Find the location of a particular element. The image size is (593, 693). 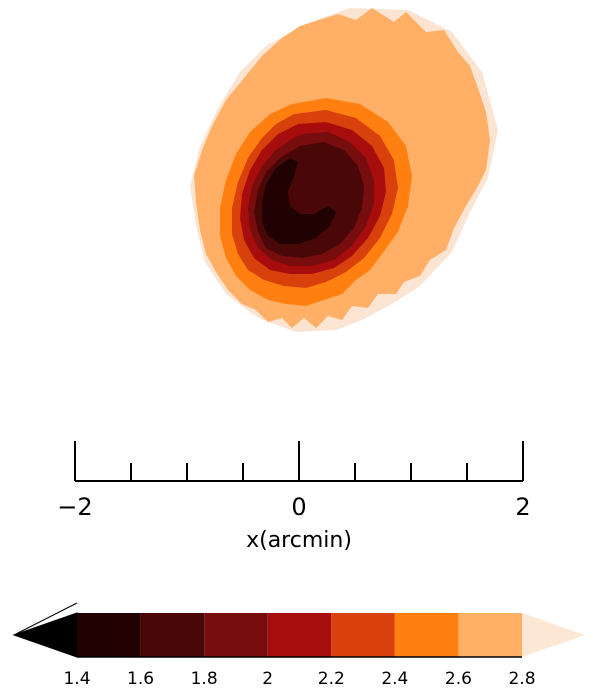

colorbar-over-triangle is located at coordinates (553, 635).